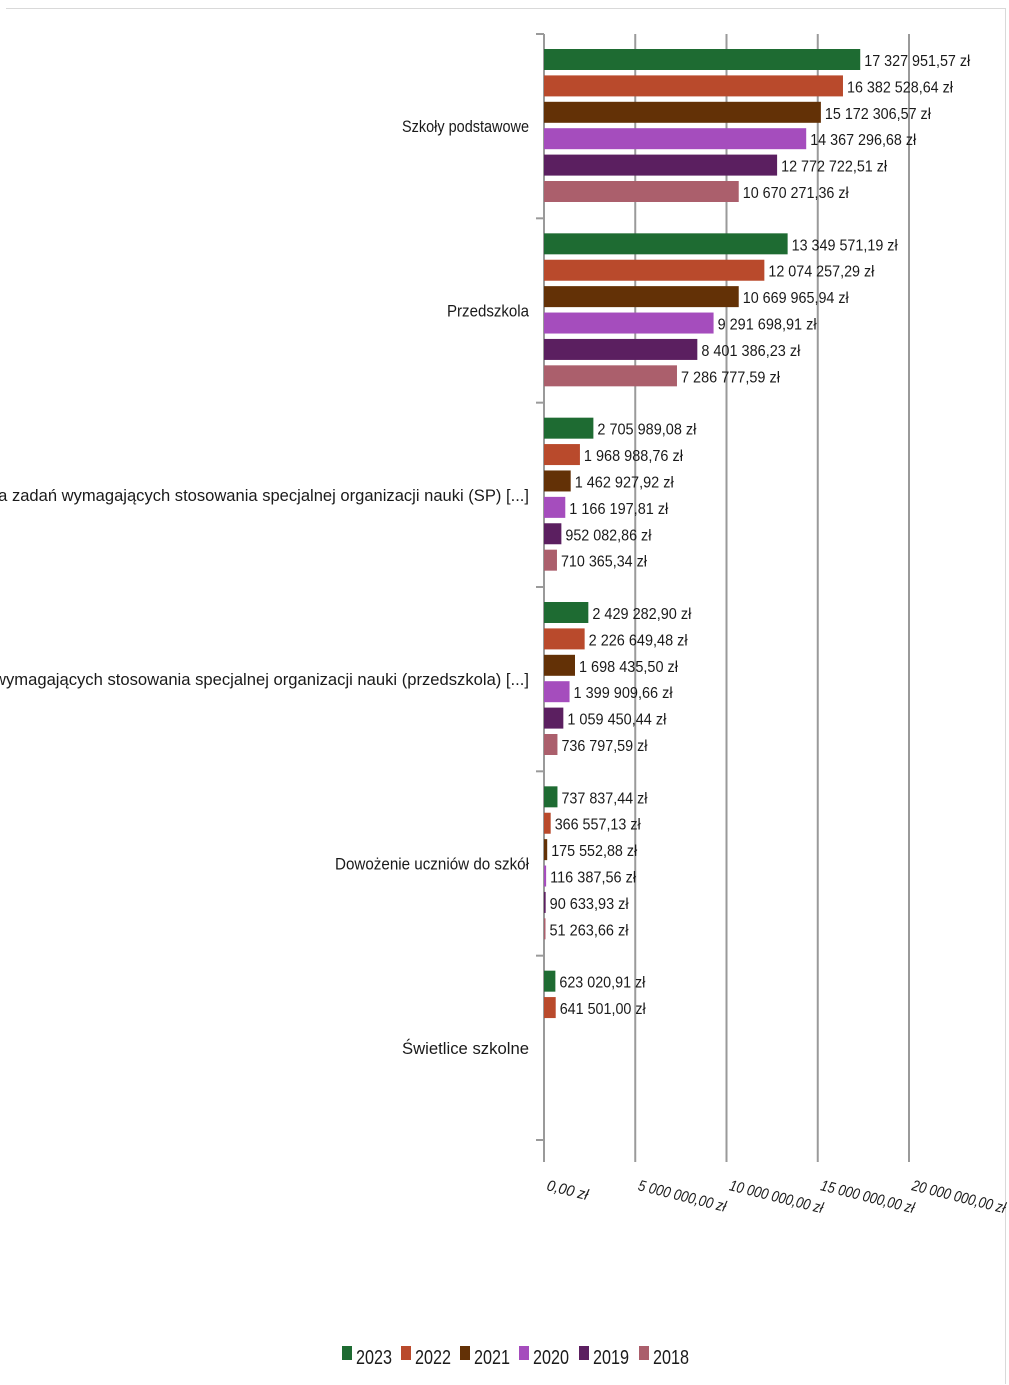 The height and width of the screenshot is (1385, 1009). Describe the element at coordinates (644, 1353) in the screenshot. I see `legend-swatch-2018` at that location.